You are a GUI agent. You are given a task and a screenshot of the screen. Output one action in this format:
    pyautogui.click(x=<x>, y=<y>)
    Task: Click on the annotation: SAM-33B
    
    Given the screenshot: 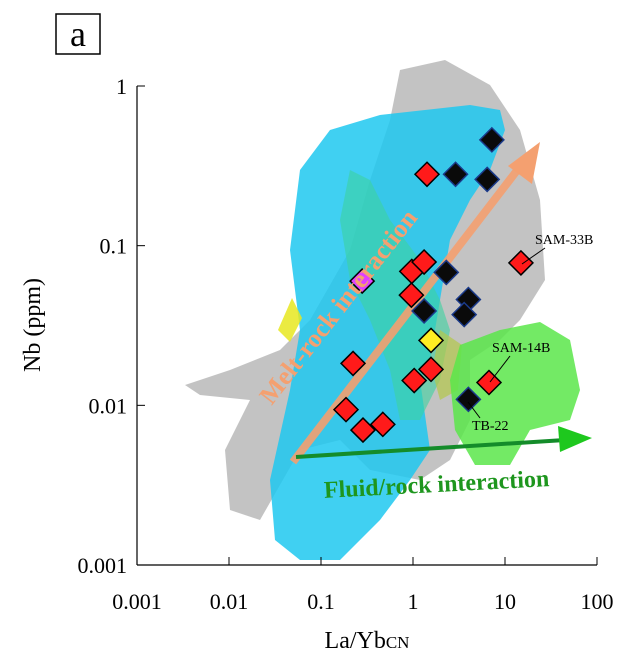 What is the action you would take?
    pyautogui.click(x=564, y=240)
    